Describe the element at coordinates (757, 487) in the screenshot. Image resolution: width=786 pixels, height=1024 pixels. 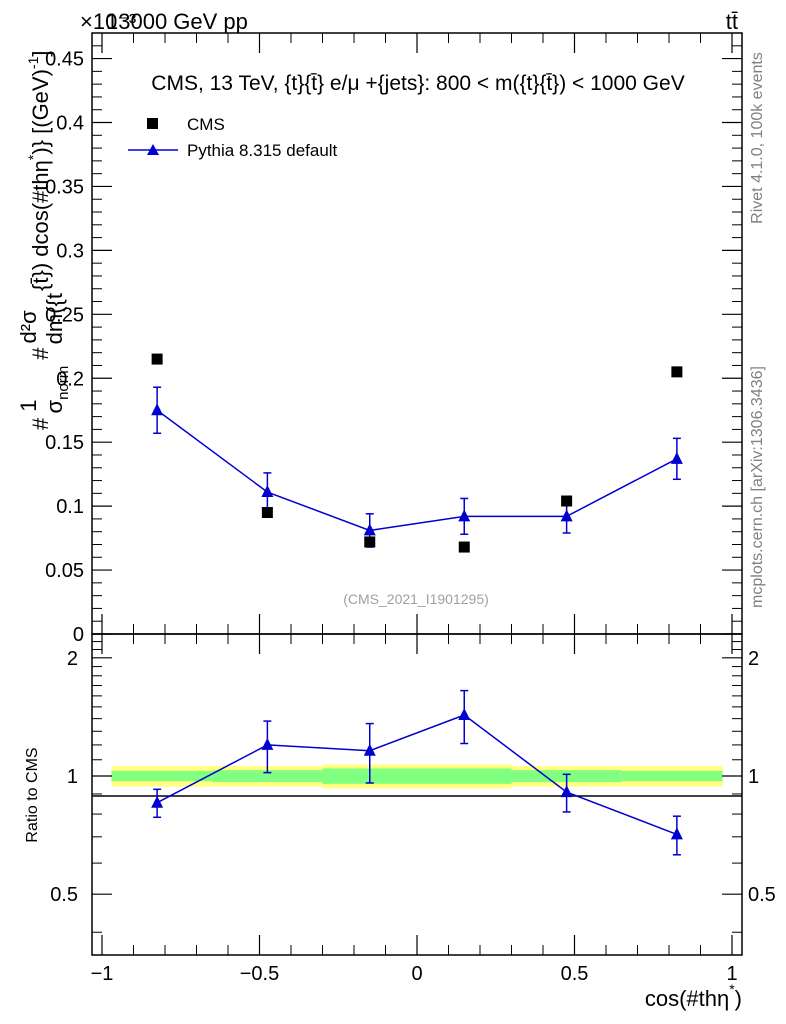
I see `mcplots-label: mcplots.cern.ch [arXiv:1306.3436]` at that location.